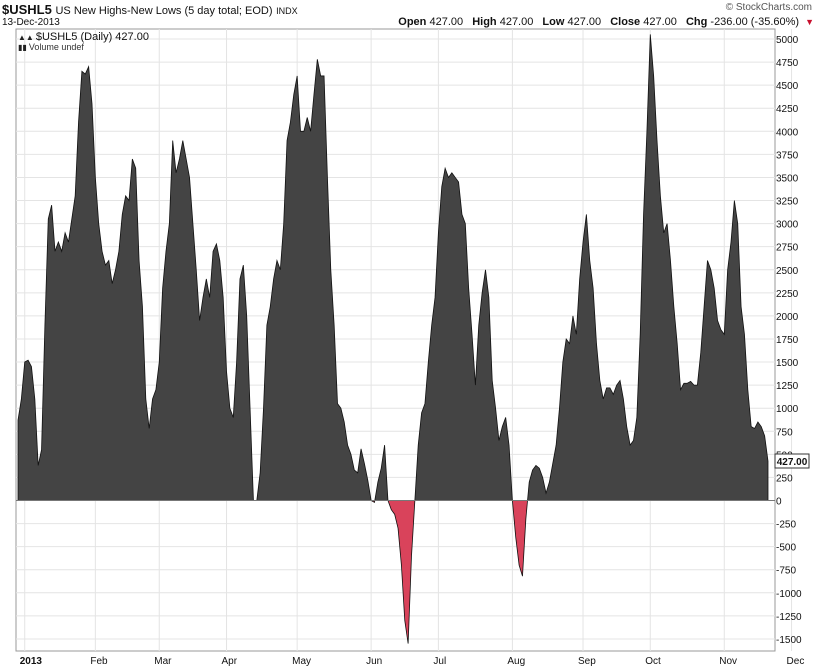  Describe the element at coordinates (625, 22) in the screenshot. I see `close-label: Close` at that location.